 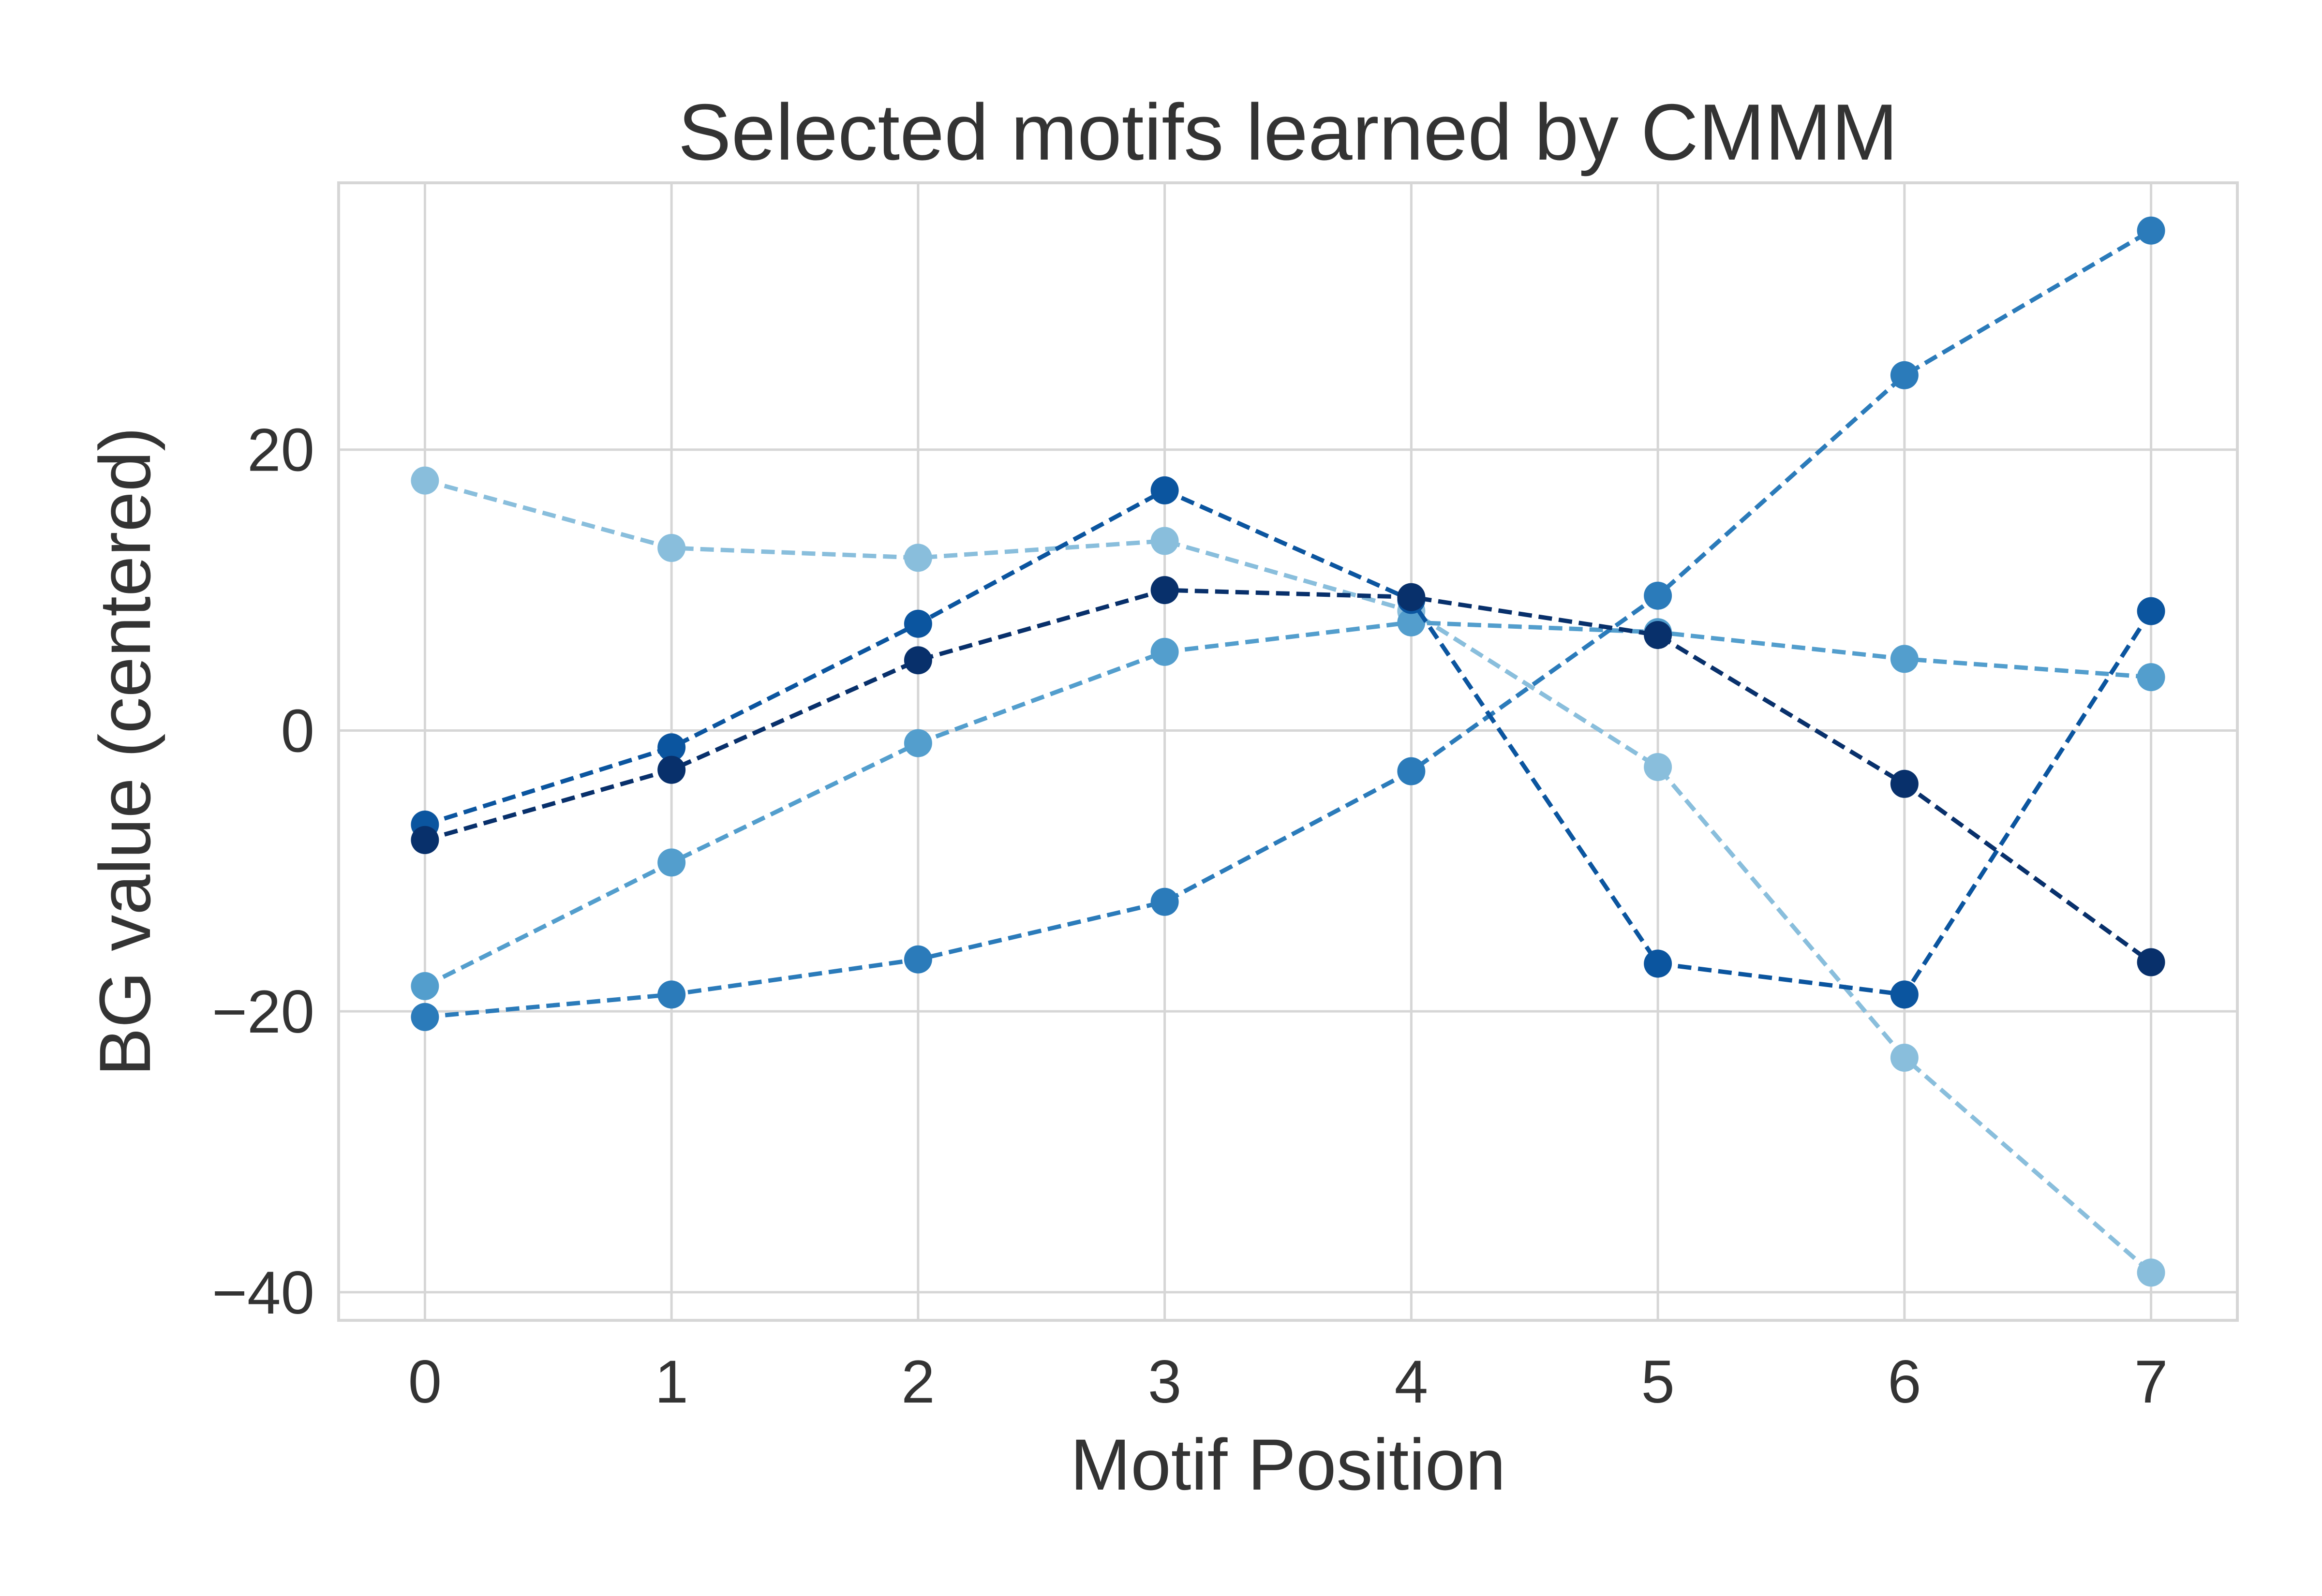 What do you see at coordinates (124, 751) in the screenshot?
I see `y-axis-label: BG value (centered)` at bounding box center [124, 751].